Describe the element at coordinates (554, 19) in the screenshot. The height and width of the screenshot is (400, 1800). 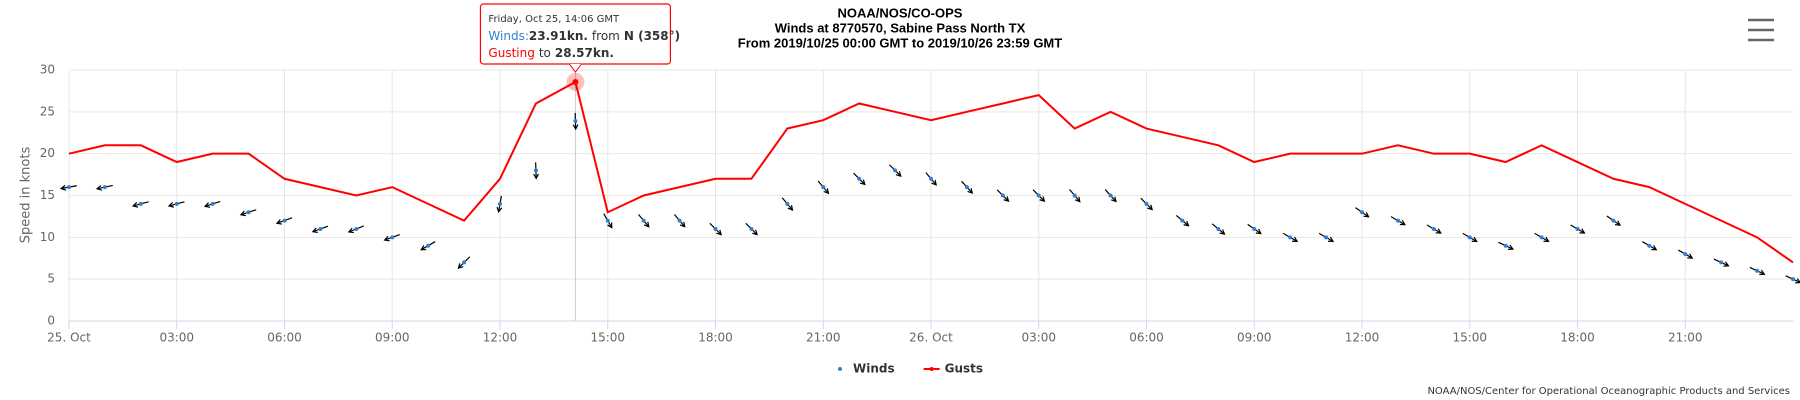
I see `tooltip-date: Friday, Oct 25, 14:06 GMT` at that location.